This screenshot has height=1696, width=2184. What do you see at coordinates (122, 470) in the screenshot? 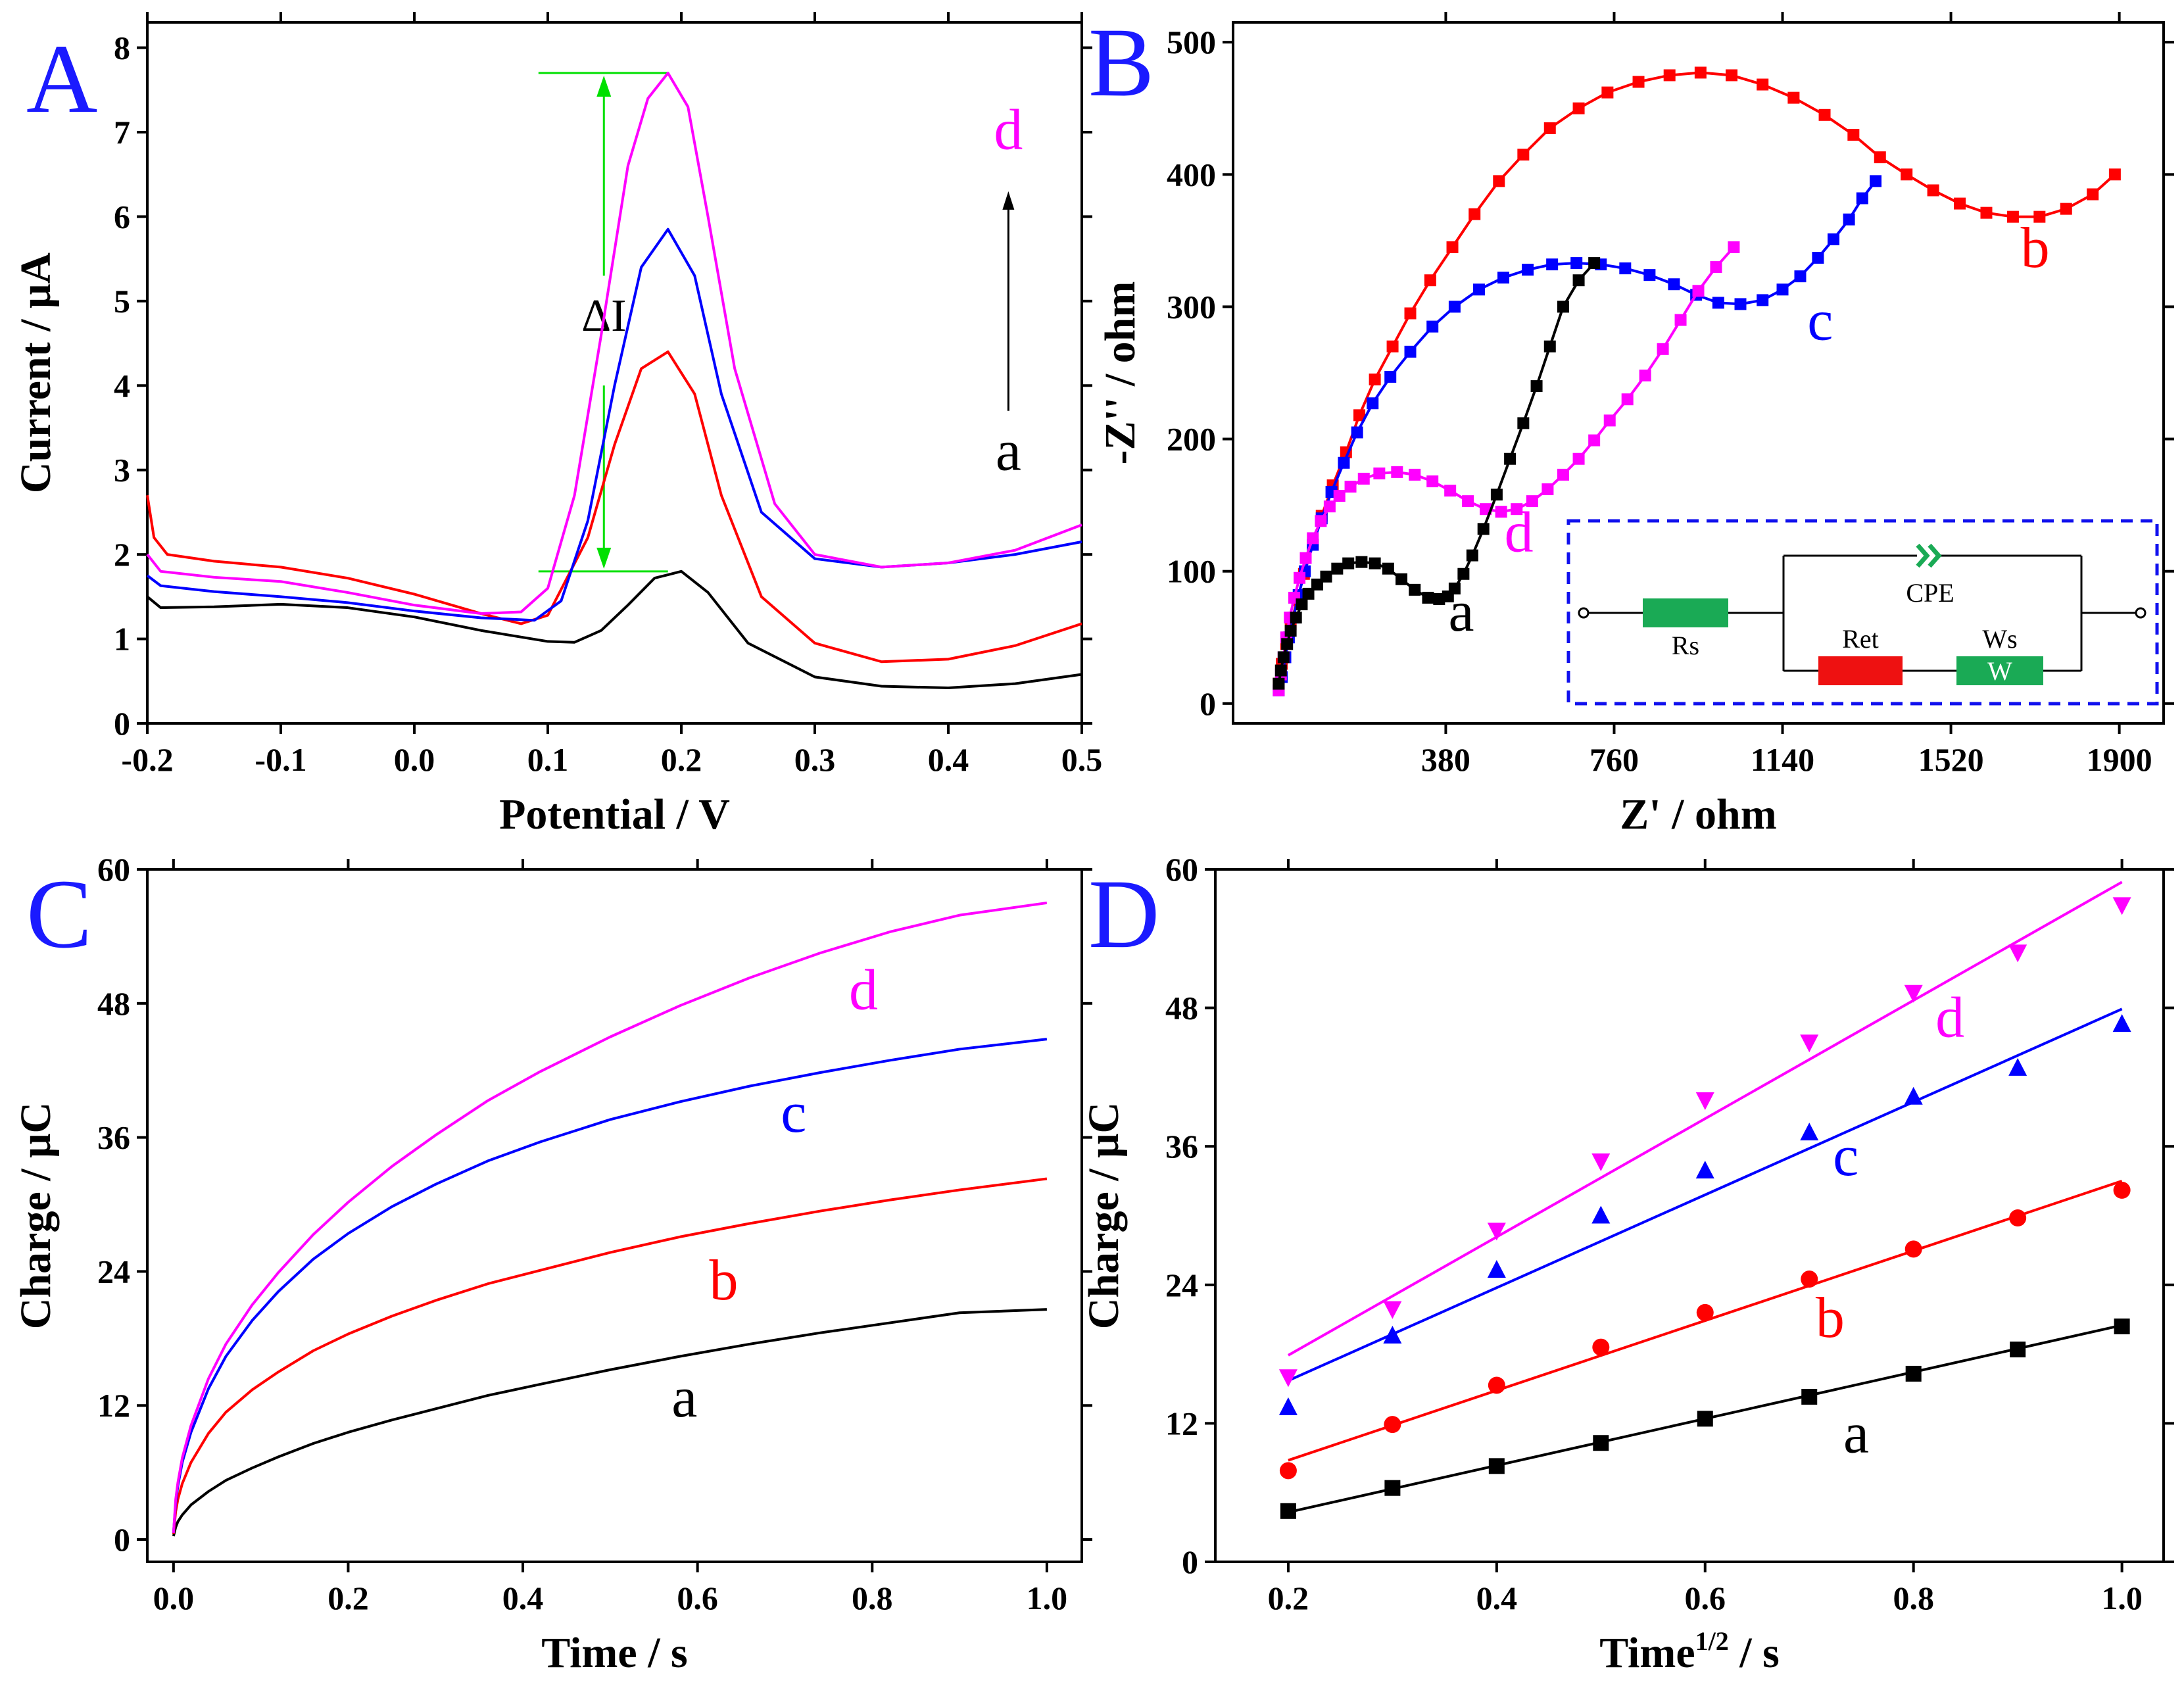
I see `y-tick-label: 3` at bounding box center [122, 470].